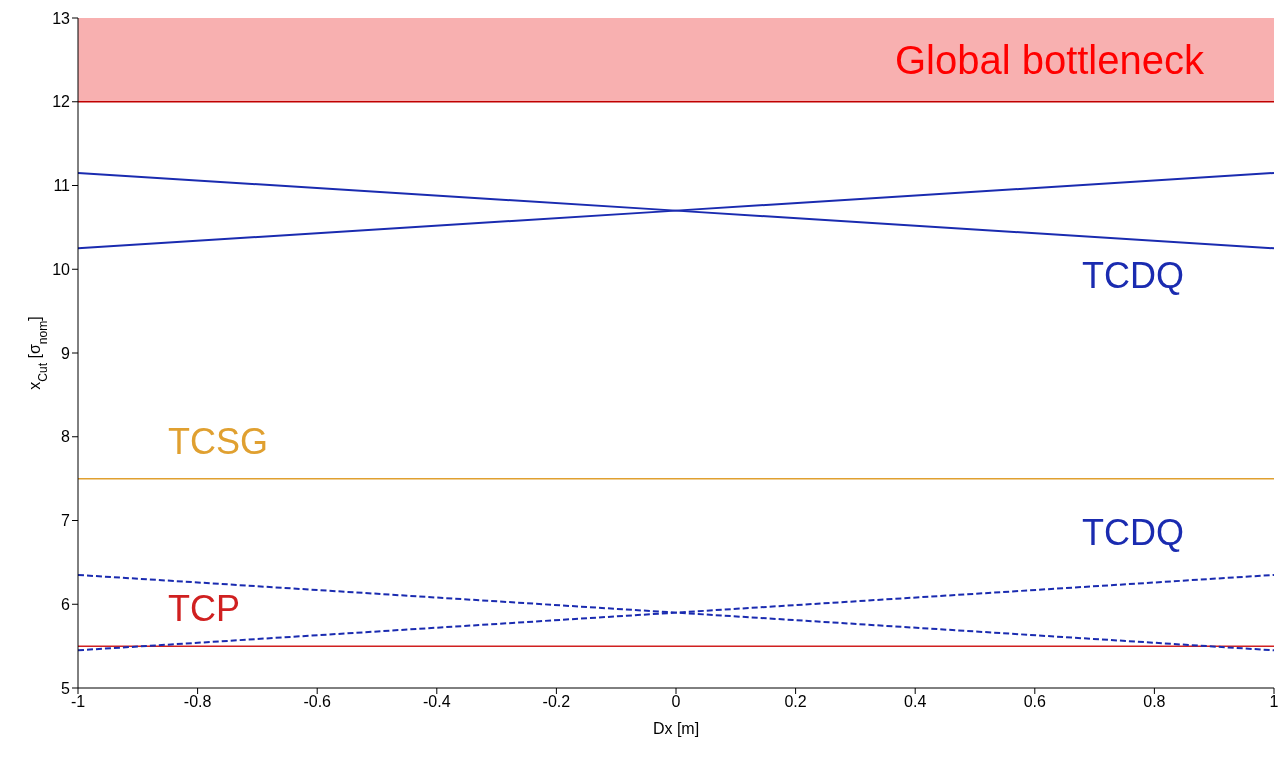  What do you see at coordinates (1154, 702) in the screenshot?
I see `x-tick-label: 0.8` at bounding box center [1154, 702].